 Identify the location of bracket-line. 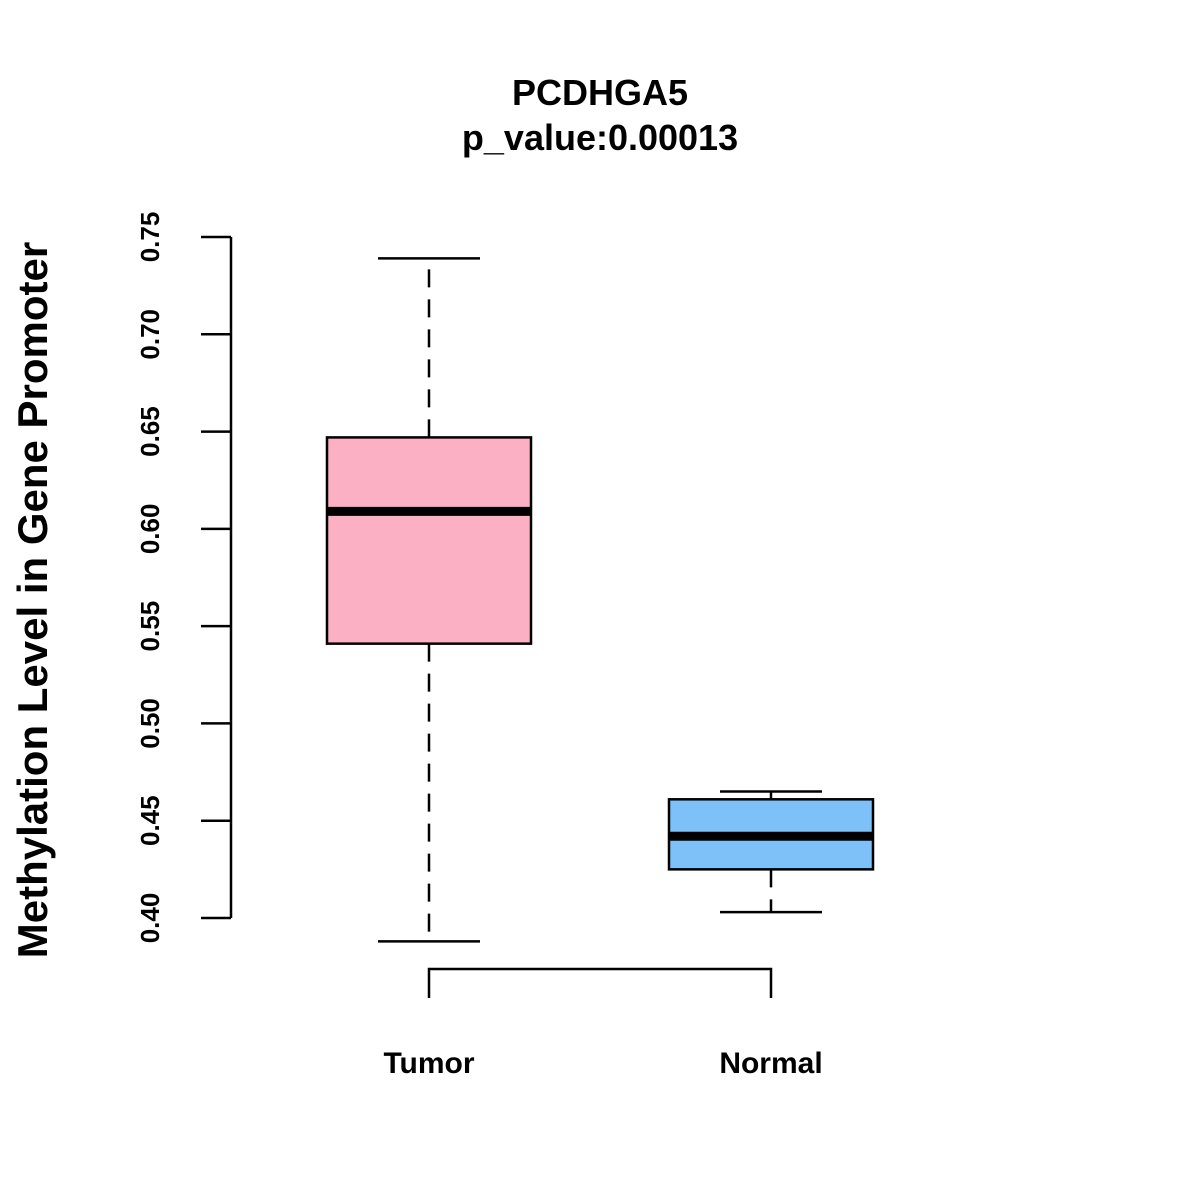
(600, 982).